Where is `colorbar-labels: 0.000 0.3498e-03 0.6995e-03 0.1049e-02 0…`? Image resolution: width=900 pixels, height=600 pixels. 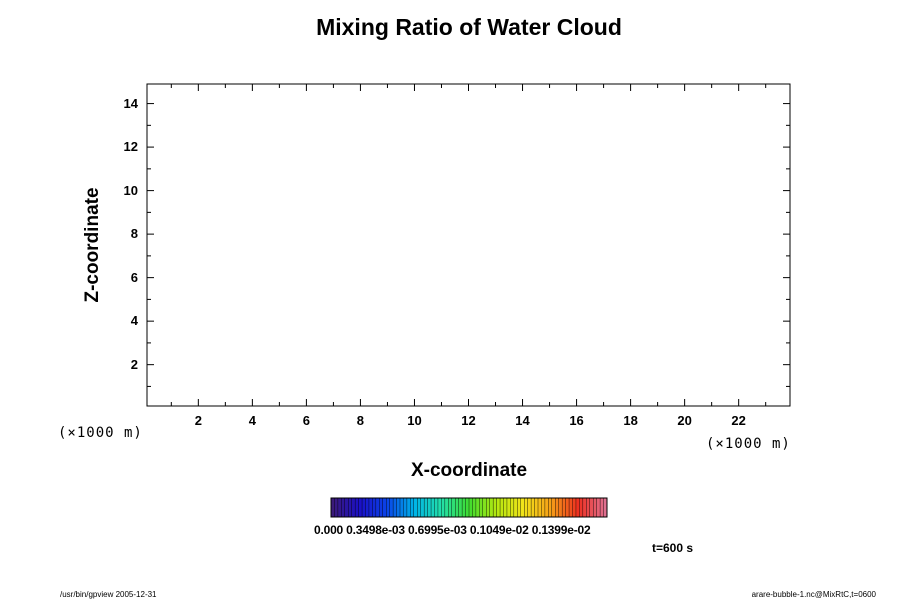 colorbar-labels: 0.000 0.3498e-03 0.6995e-03 0.1049e-02 0… is located at coordinates (452, 530).